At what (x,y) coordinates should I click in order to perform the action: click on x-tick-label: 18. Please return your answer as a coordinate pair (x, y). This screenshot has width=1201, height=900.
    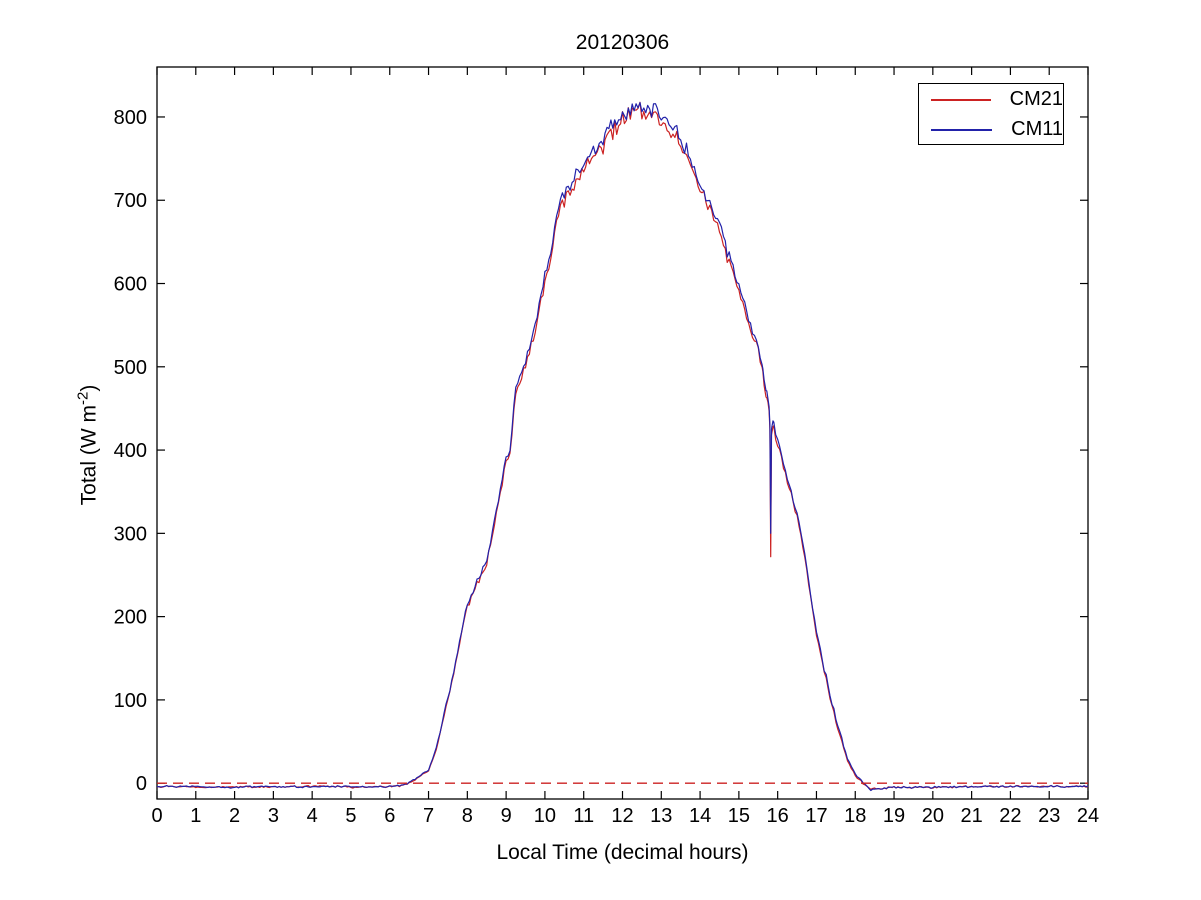
    Looking at the image, I should click on (855, 816).